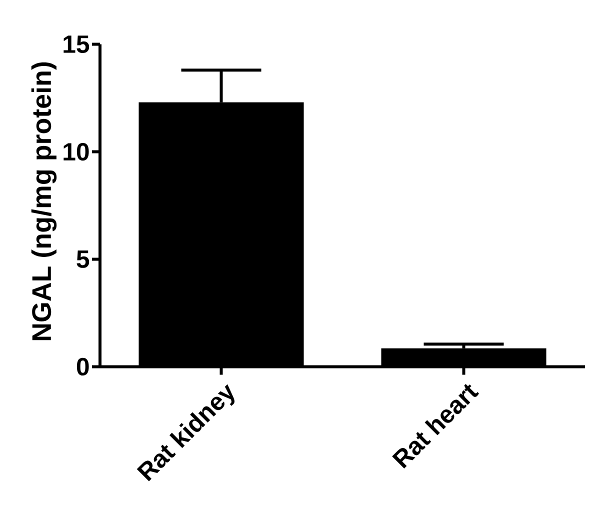  I want to click on y-axis-title: NGAL (ng/mg protein), so click(44, 201).